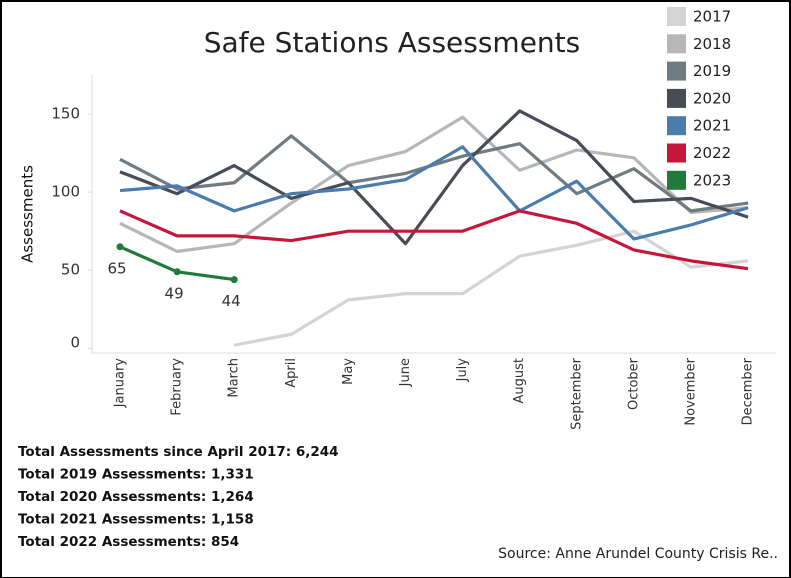 This screenshot has width=791, height=578. I want to click on legend-label: 2022, so click(712, 153).